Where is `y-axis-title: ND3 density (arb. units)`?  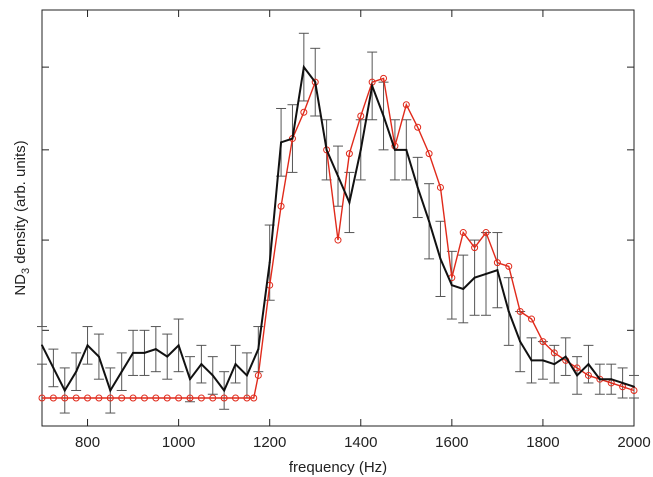 y-axis-title: ND3 density (arb. units) is located at coordinates (22, 217).